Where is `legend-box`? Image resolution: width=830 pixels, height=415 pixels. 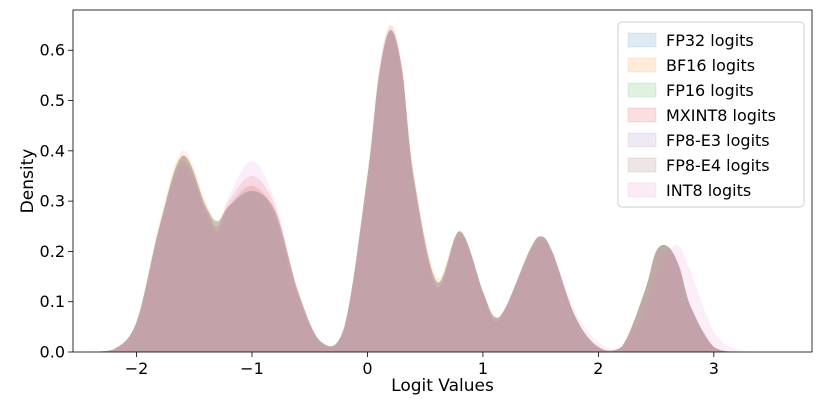
legend-box is located at coordinates (711, 114).